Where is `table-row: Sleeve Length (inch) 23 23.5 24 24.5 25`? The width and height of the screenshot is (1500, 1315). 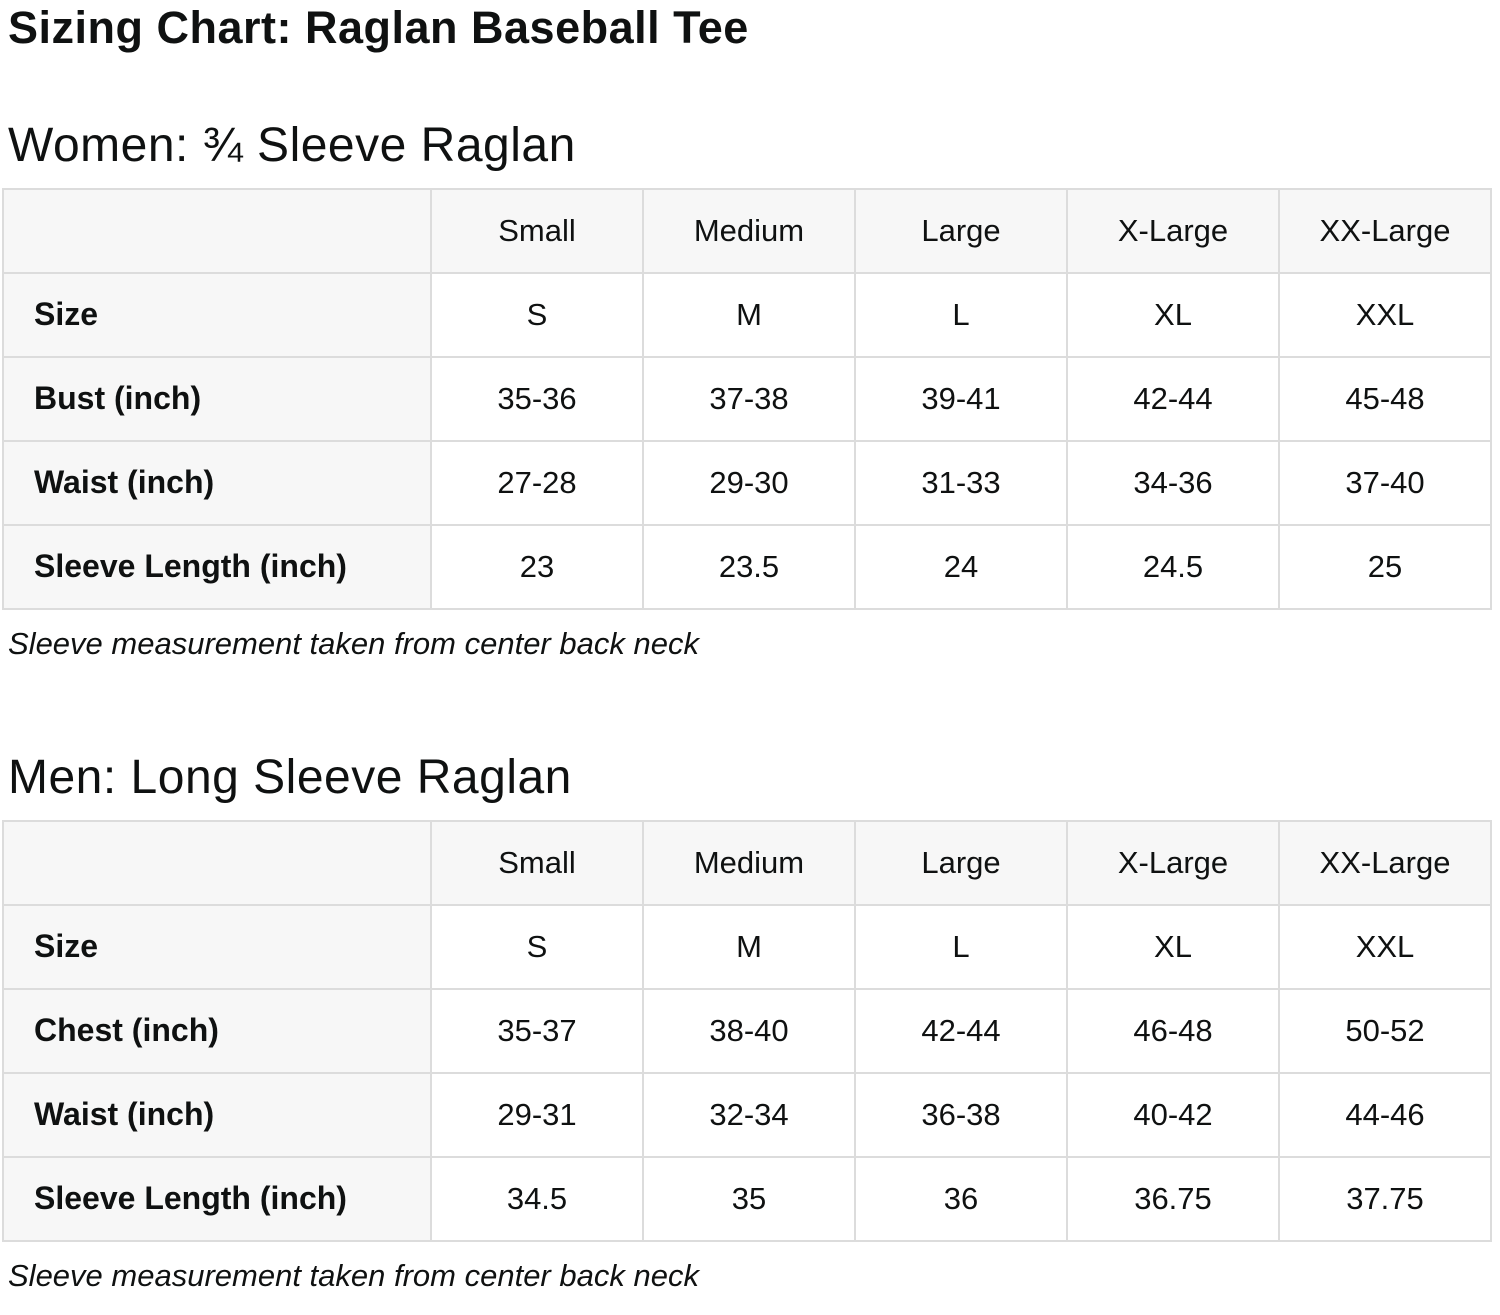 table-row: Sleeve Length (inch) 23 23.5 24 24.5 25 is located at coordinates (747, 566).